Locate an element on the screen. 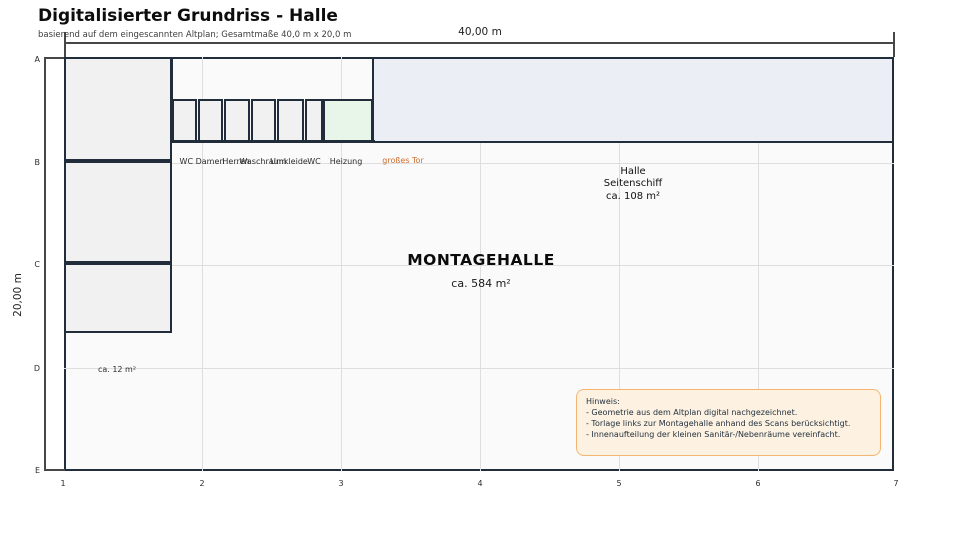 This screenshot has height=533, width=960. grid-row-label-d: D is located at coordinates (36, 368).